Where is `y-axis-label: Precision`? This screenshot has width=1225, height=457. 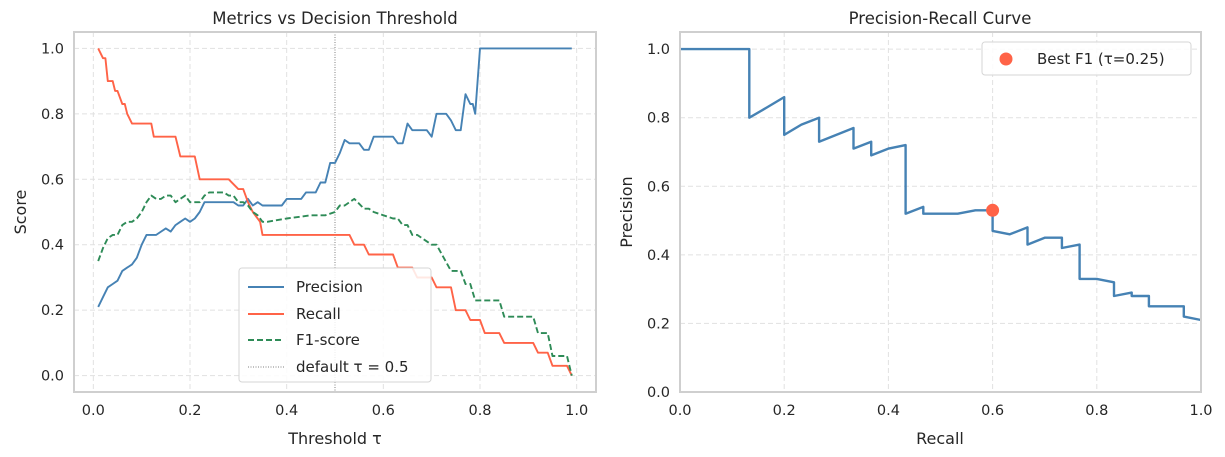
y-axis-label: Precision is located at coordinates (626, 211).